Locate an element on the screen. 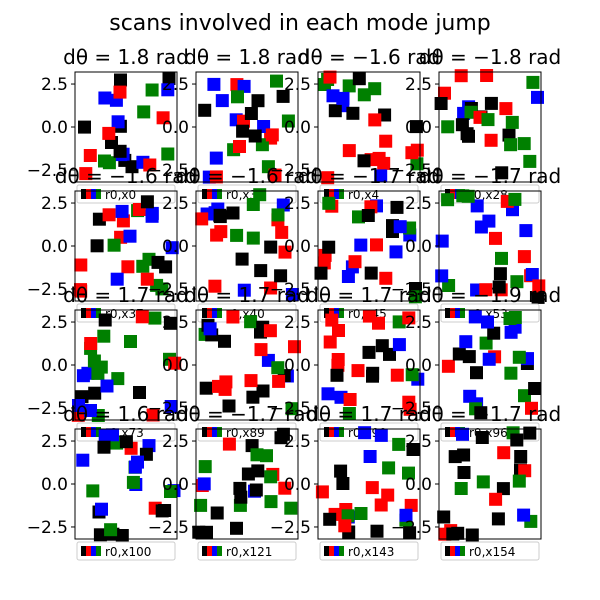 Image resolution: width=600 pixels, height=600 pixels. legend: r0,x89 is located at coordinates (247, 432).